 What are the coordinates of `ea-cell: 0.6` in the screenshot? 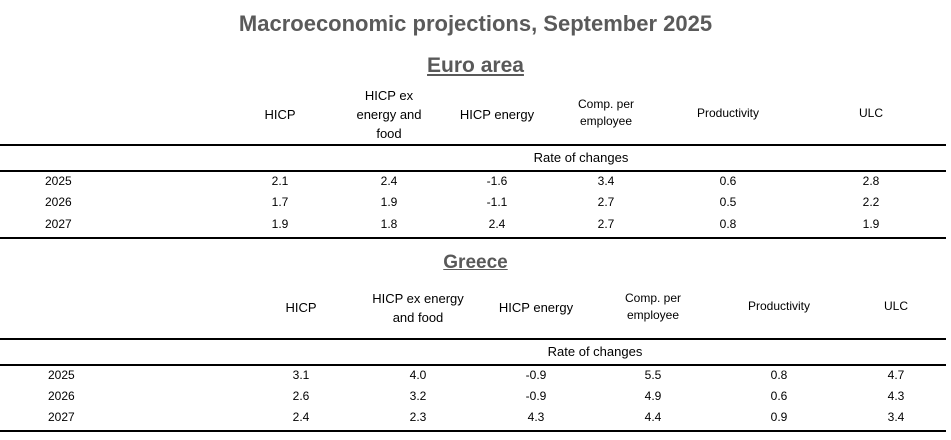 It's located at (728, 181).